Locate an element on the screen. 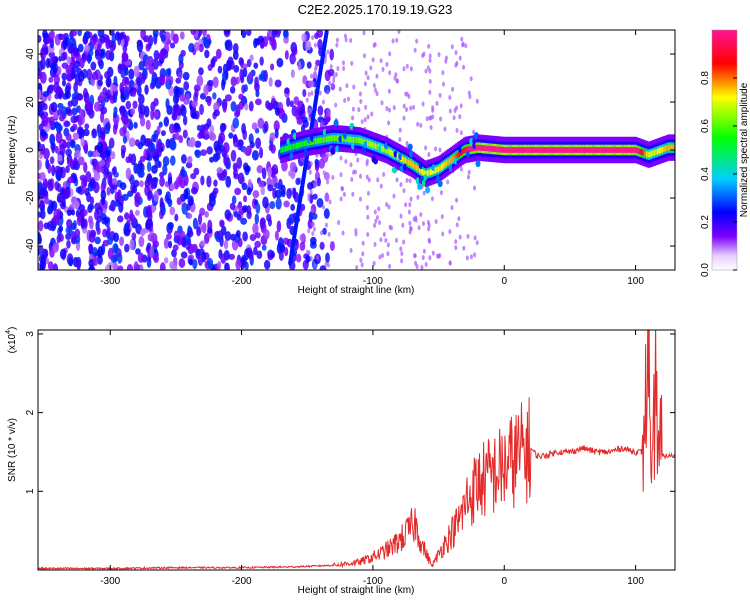 The width and height of the screenshot is (750, 600). colorbar-ticks: 0.0 0.2 0.4 0.6 0.8 is located at coordinates (718, 174).